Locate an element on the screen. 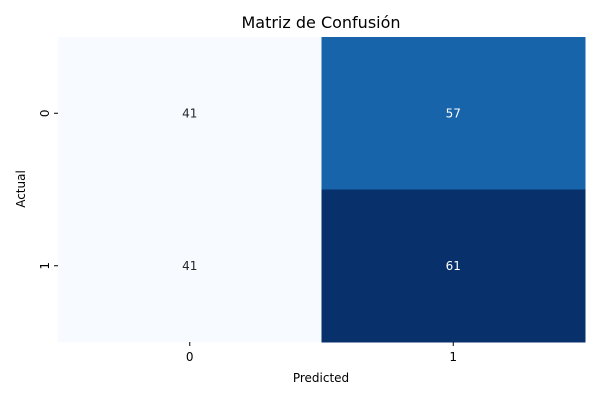 This screenshot has height=400, width=600. x-tick-label-0: 0 is located at coordinates (190, 357).